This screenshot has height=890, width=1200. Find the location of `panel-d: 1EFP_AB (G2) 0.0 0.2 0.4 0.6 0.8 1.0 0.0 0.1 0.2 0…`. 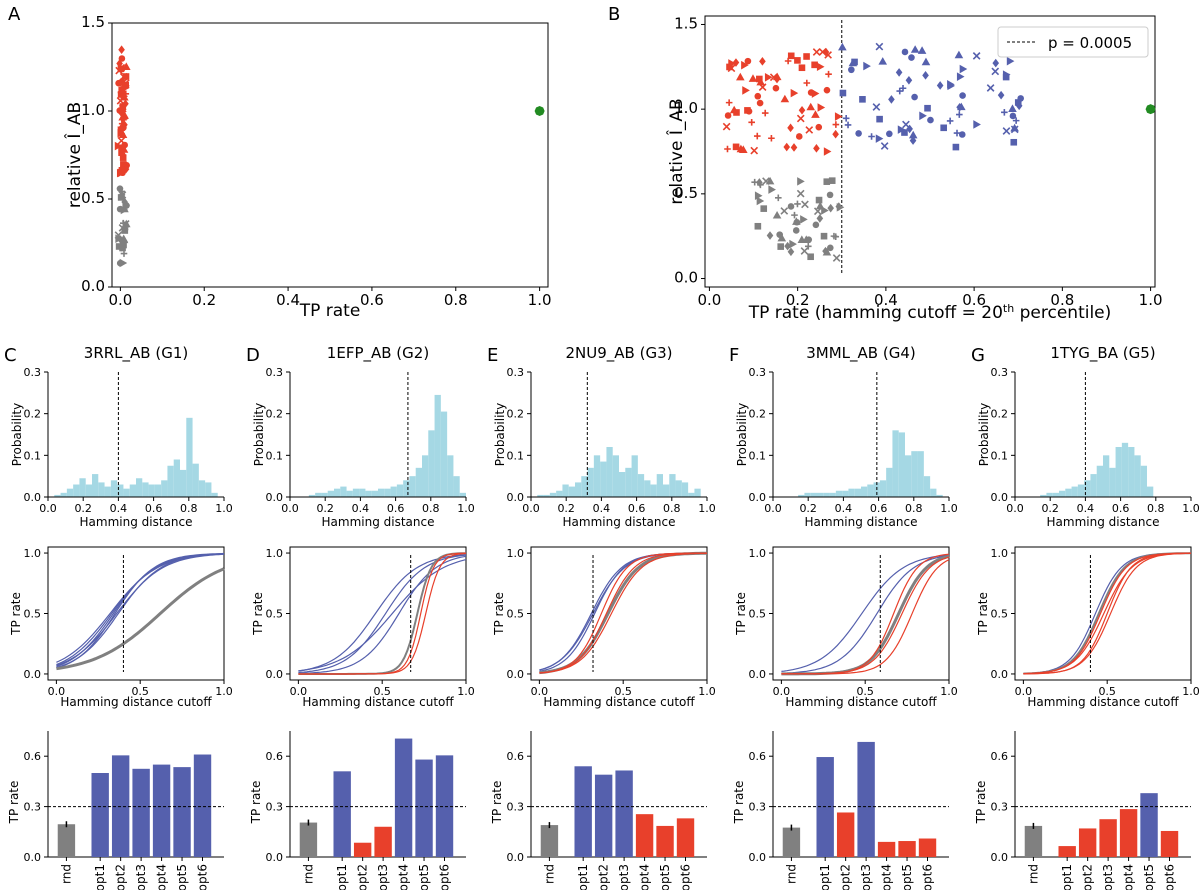

panel-d: 1EFP_AB (G2) 0.0 0.2 0.4 0.6 0.8 1.0 0.0 0.1 0.2 0… is located at coordinates (362, 617).